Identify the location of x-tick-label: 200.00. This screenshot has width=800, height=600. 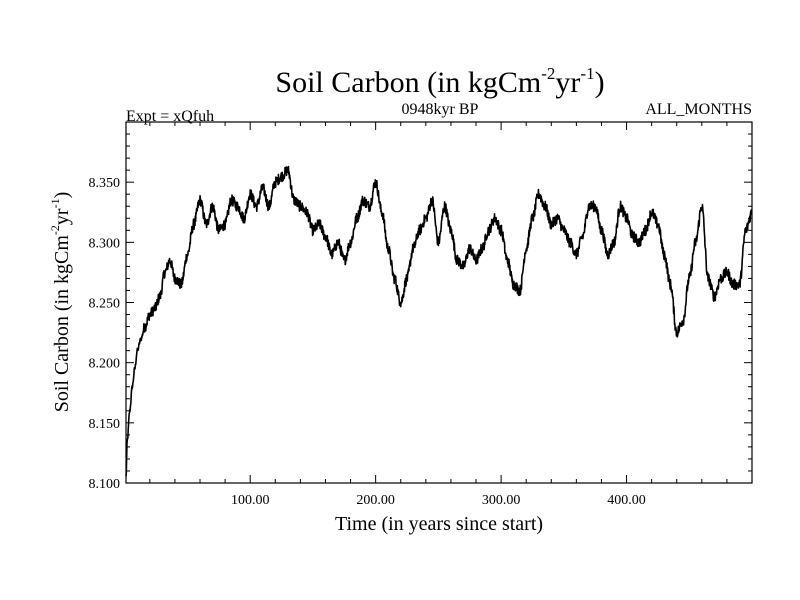
(375, 500).